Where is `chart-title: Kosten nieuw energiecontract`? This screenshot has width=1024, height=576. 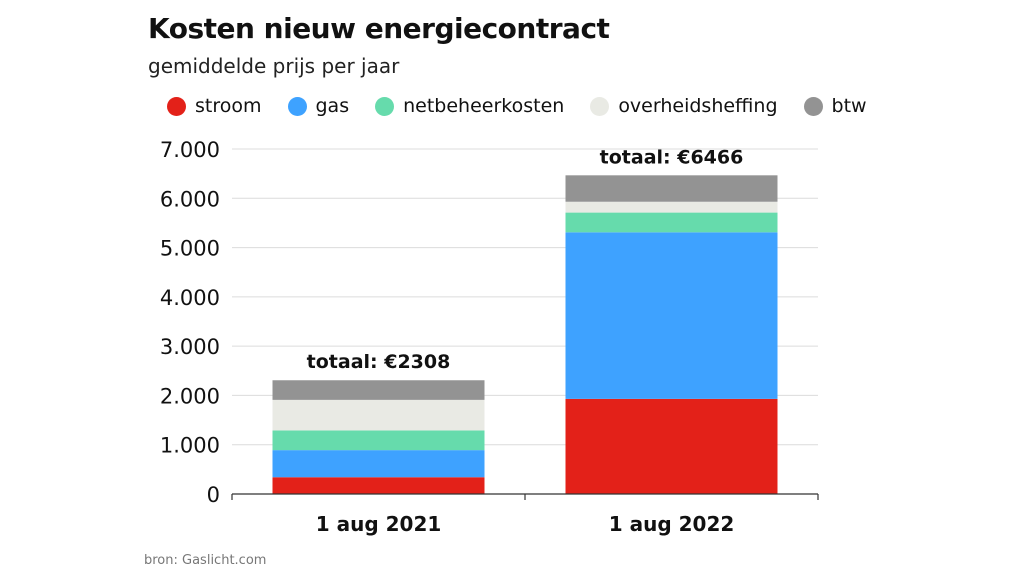
chart-title: Kosten nieuw energiecontract is located at coordinates (379, 28).